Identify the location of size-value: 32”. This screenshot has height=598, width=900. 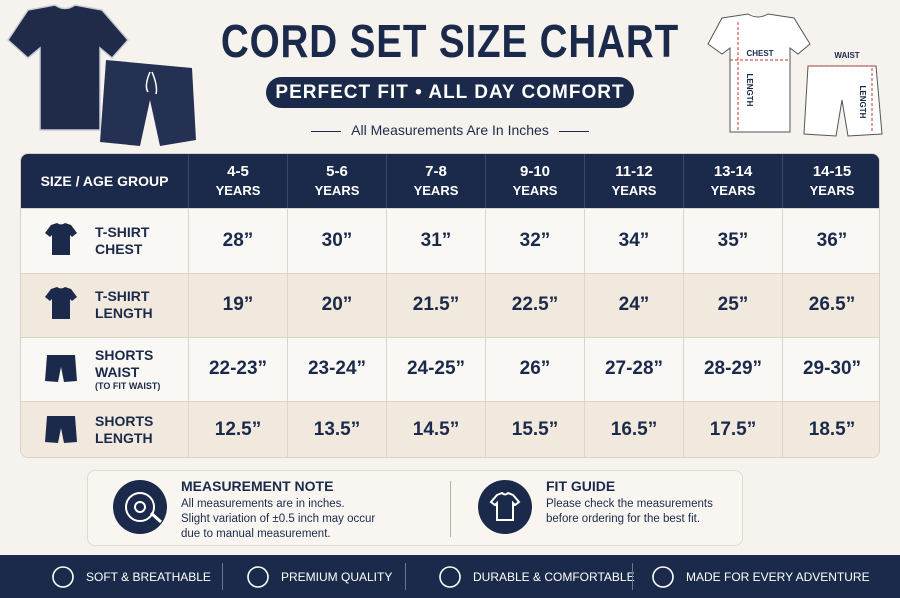
(534, 240).